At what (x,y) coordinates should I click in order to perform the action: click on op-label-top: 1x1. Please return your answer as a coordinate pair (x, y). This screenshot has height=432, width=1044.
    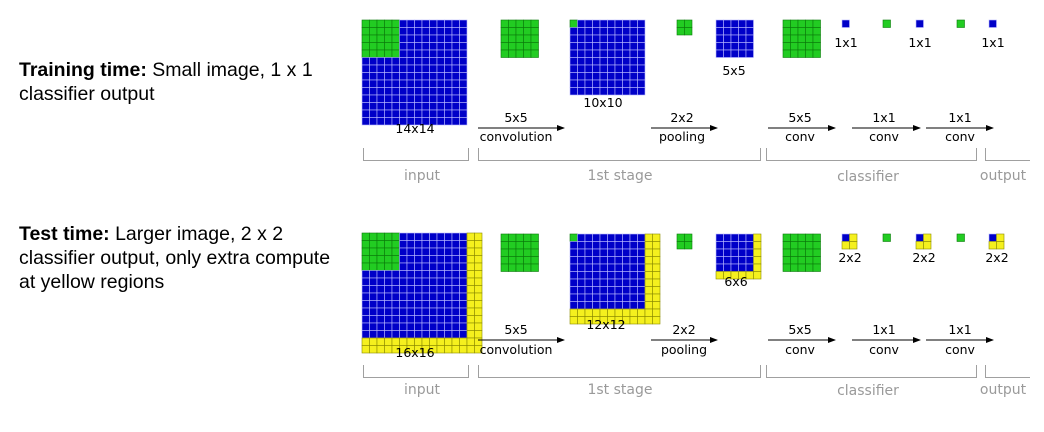
    Looking at the image, I should click on (959, 329).